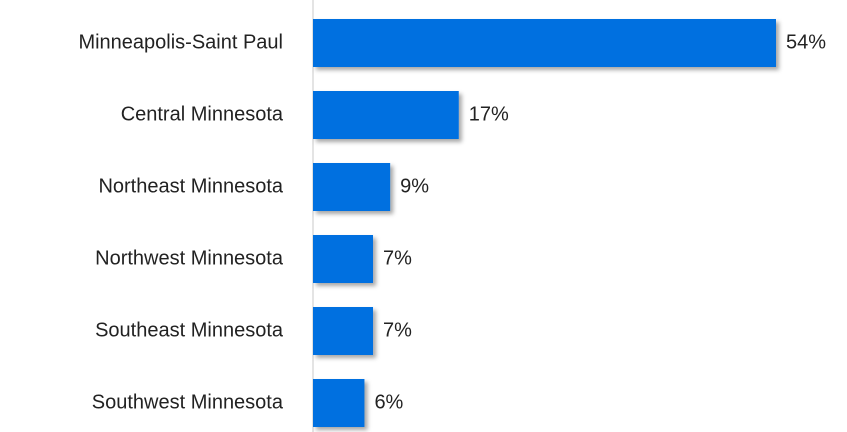 Image resolution: width=847 pixels, height=432 pixels. Describe the element at coordinates (189, 330) in the screenshot. I see `y-tick-label: Southeast Minnesota` at that location.